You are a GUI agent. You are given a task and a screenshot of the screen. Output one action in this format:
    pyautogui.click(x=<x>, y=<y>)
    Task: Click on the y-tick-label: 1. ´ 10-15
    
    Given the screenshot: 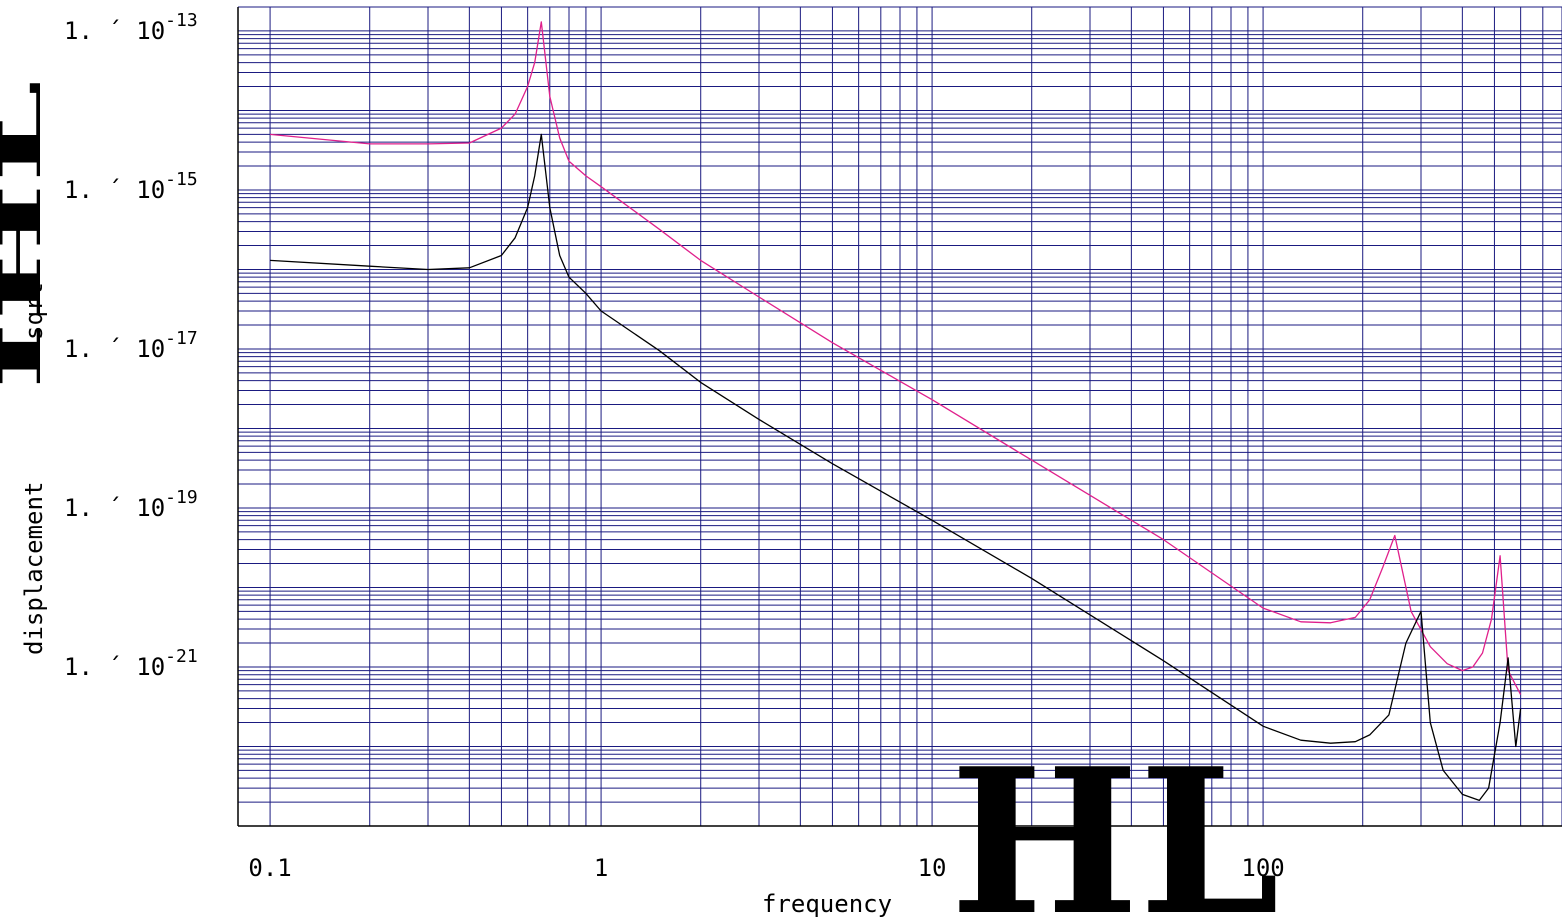 What is the action you would take?
    pyautogui.click(x=131, y=186)
    